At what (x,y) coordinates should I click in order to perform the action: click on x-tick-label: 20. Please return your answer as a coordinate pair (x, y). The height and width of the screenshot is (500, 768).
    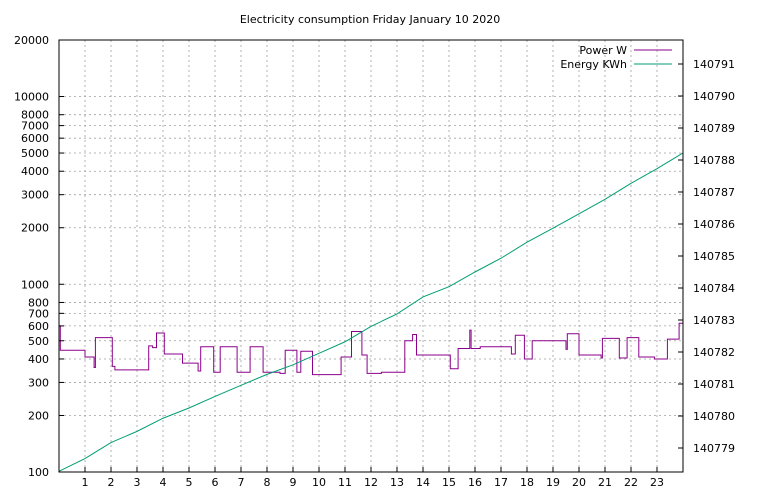
    Looking at the image, I should click on (579, 482).